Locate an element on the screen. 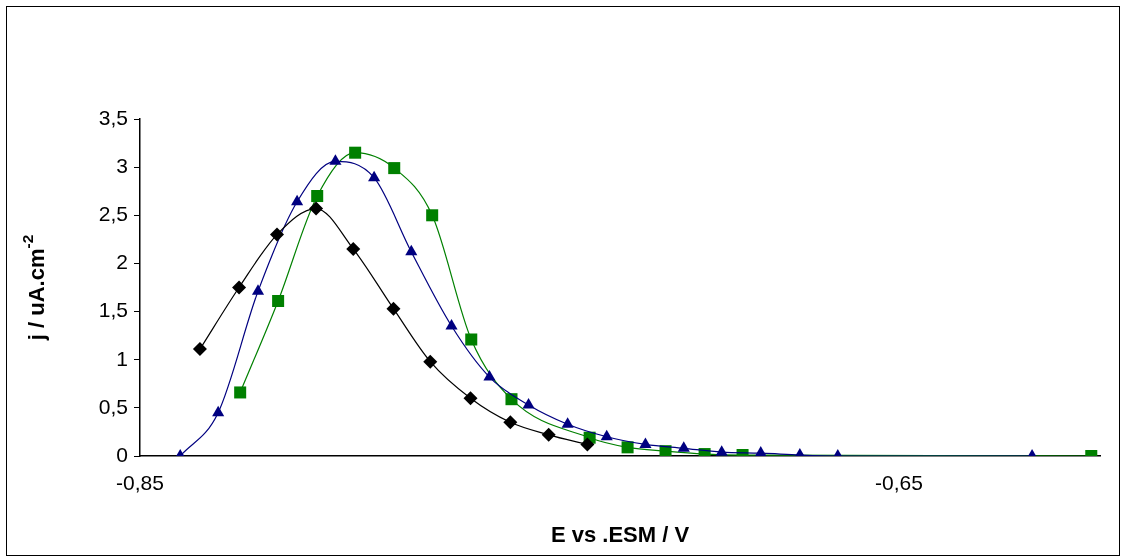 The width and height of the screenshot is (1128, 558). y-tick-label: 0 is located at coordinates (122, 454).